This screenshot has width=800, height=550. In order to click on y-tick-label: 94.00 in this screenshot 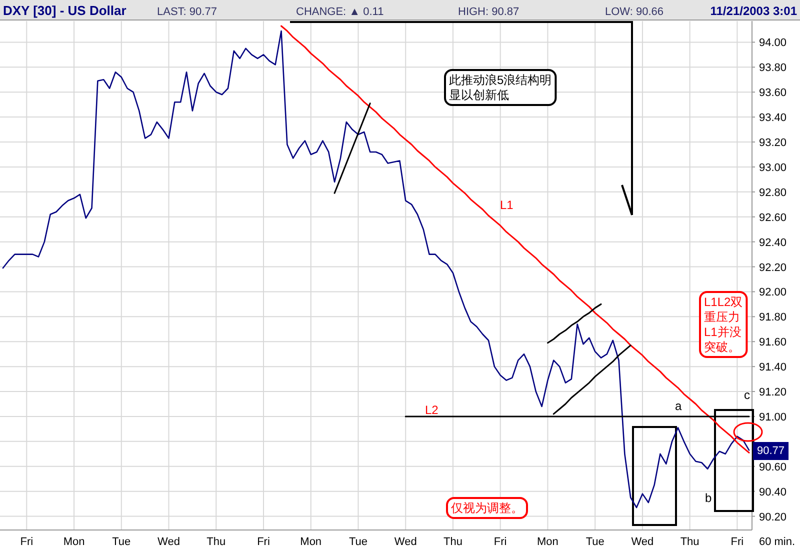, I will do `click(773, 43)`.